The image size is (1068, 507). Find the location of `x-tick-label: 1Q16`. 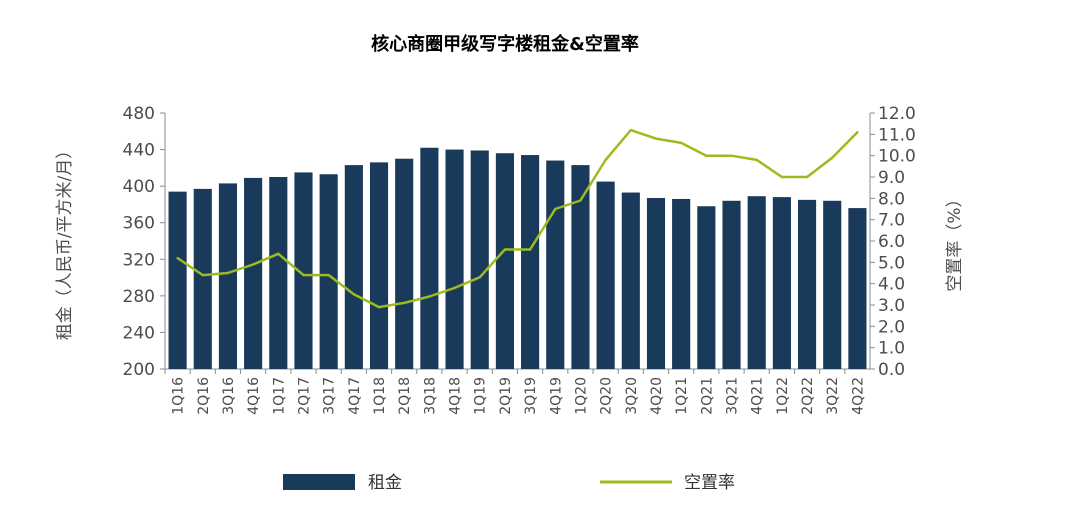

x-tick-label: 1Q16 is located at coordinates (179, 396).